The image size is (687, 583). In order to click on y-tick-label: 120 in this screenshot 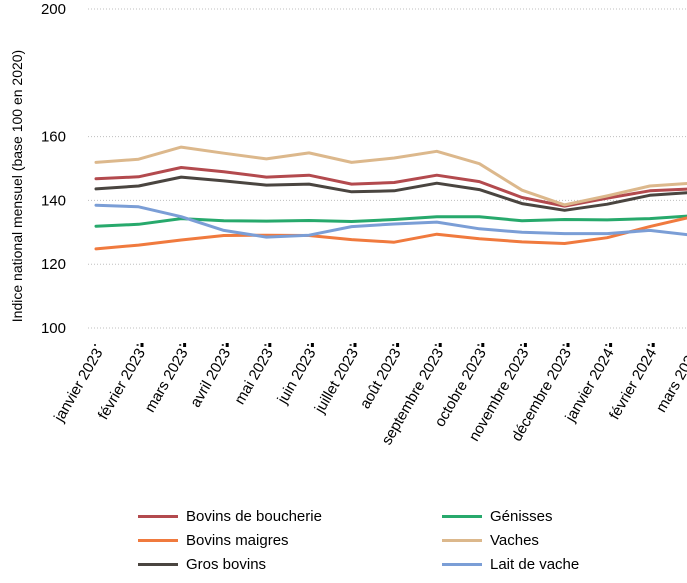, I will do `click(53, 264)`.